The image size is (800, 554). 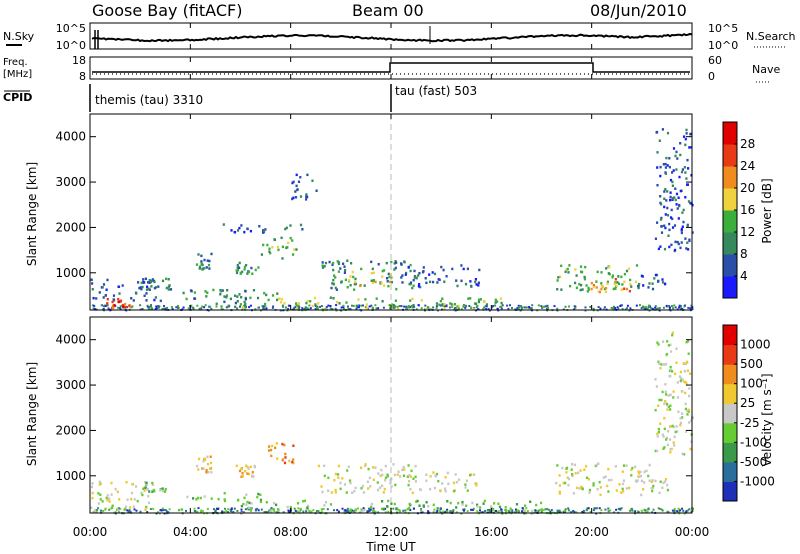 I want to click on colorbar-swatch, so click(x=730, y=471).